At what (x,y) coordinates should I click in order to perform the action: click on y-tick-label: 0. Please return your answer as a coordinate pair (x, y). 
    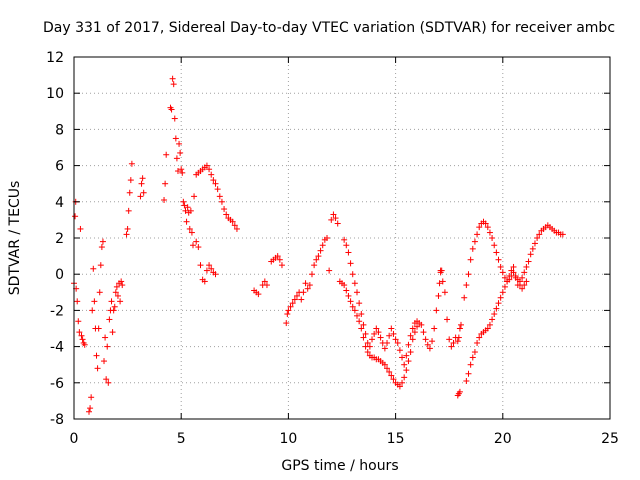
    Looking at the image, I should click on (59, 275).